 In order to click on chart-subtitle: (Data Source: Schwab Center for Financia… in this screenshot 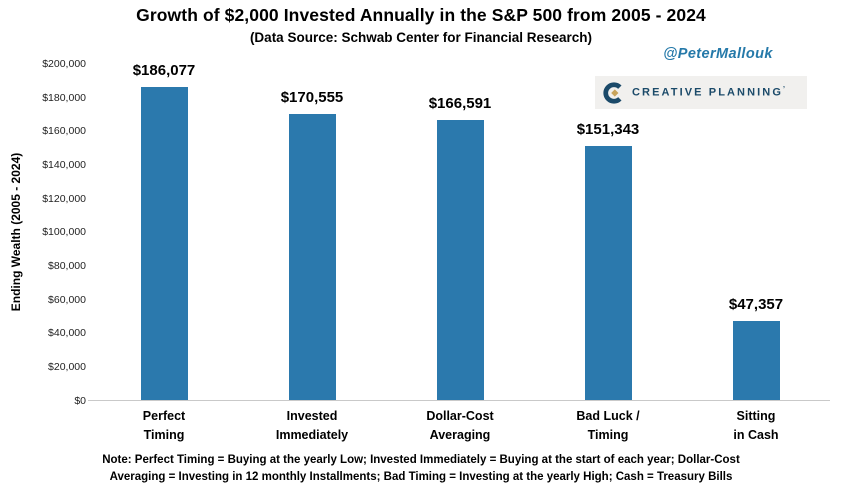, I will do `click(421, 37)`.